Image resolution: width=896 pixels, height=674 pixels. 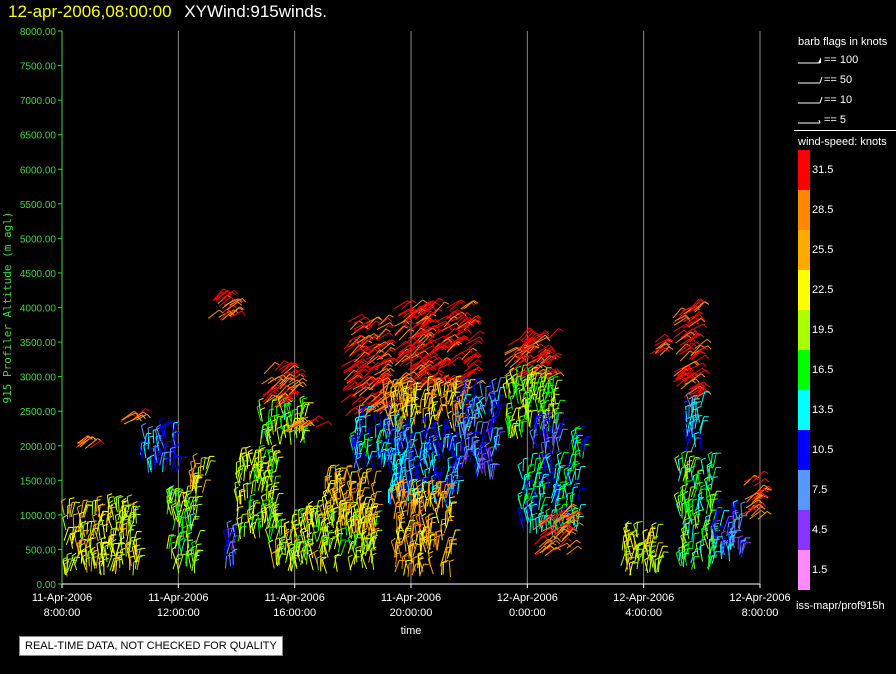 What do you see at coordinates (38, 378) in the screenshot?
I see `y-tick-label: 3000.00` at bounding box center [38, 378].